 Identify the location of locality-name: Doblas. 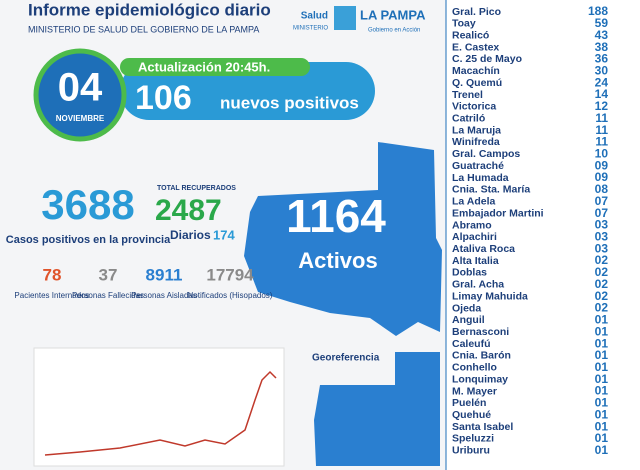
(469, 273).